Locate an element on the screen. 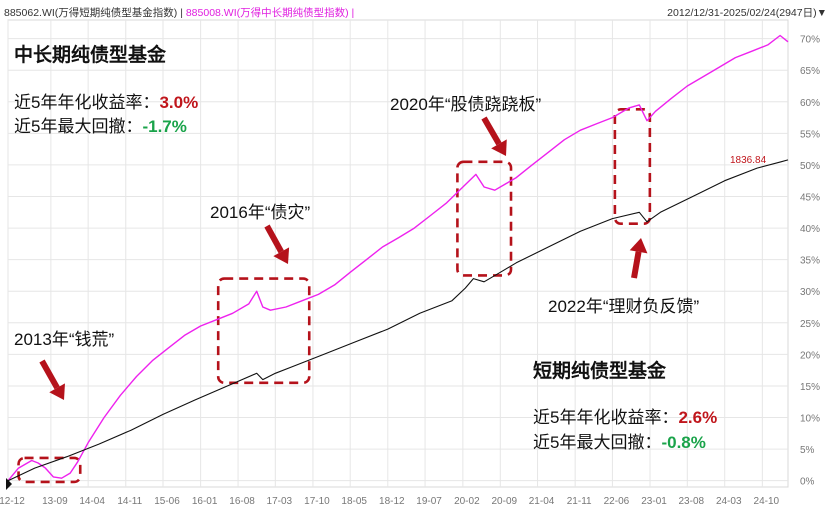 The width and height of the screenshot is (831, 517). x-tick-label: 20-09 is located at coordinates (505, 501).